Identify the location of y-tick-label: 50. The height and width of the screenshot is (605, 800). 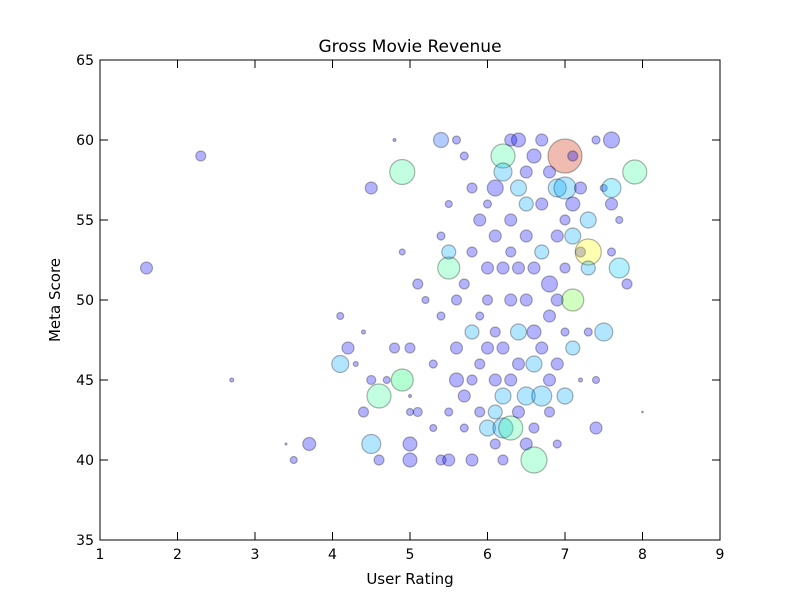
(85, 301).